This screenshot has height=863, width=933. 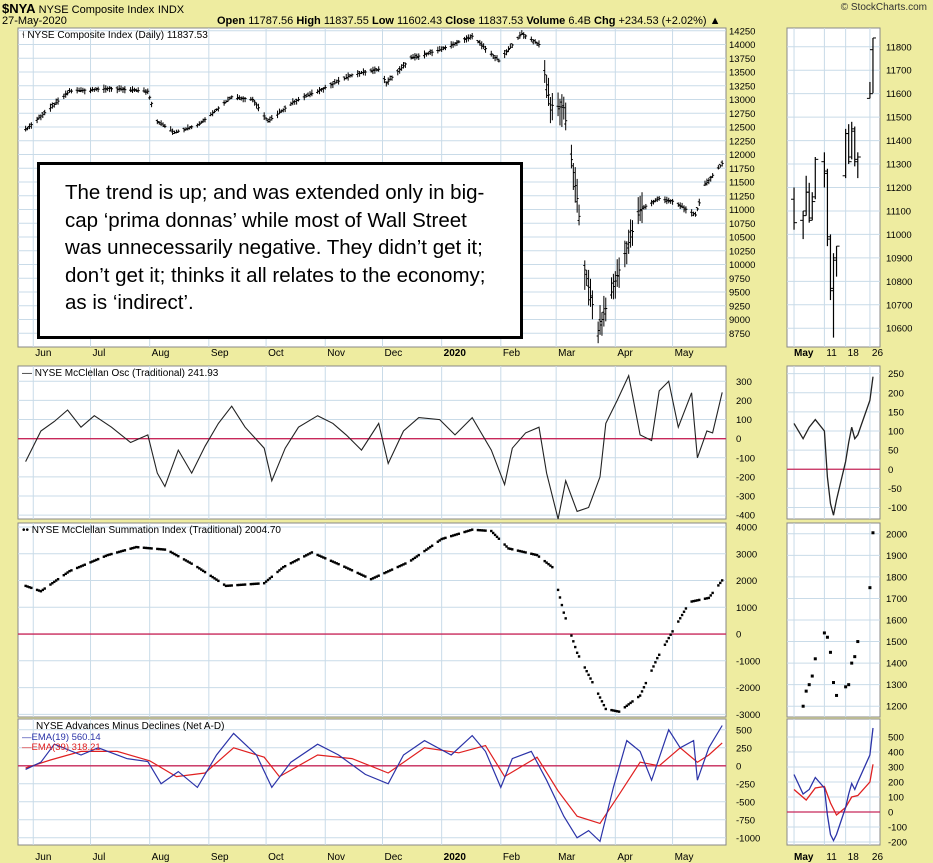 What do you see at coordinates (161, 857) in the screenshot?
I see `x-axis-label: Aug` at bounding box center [161, 857].